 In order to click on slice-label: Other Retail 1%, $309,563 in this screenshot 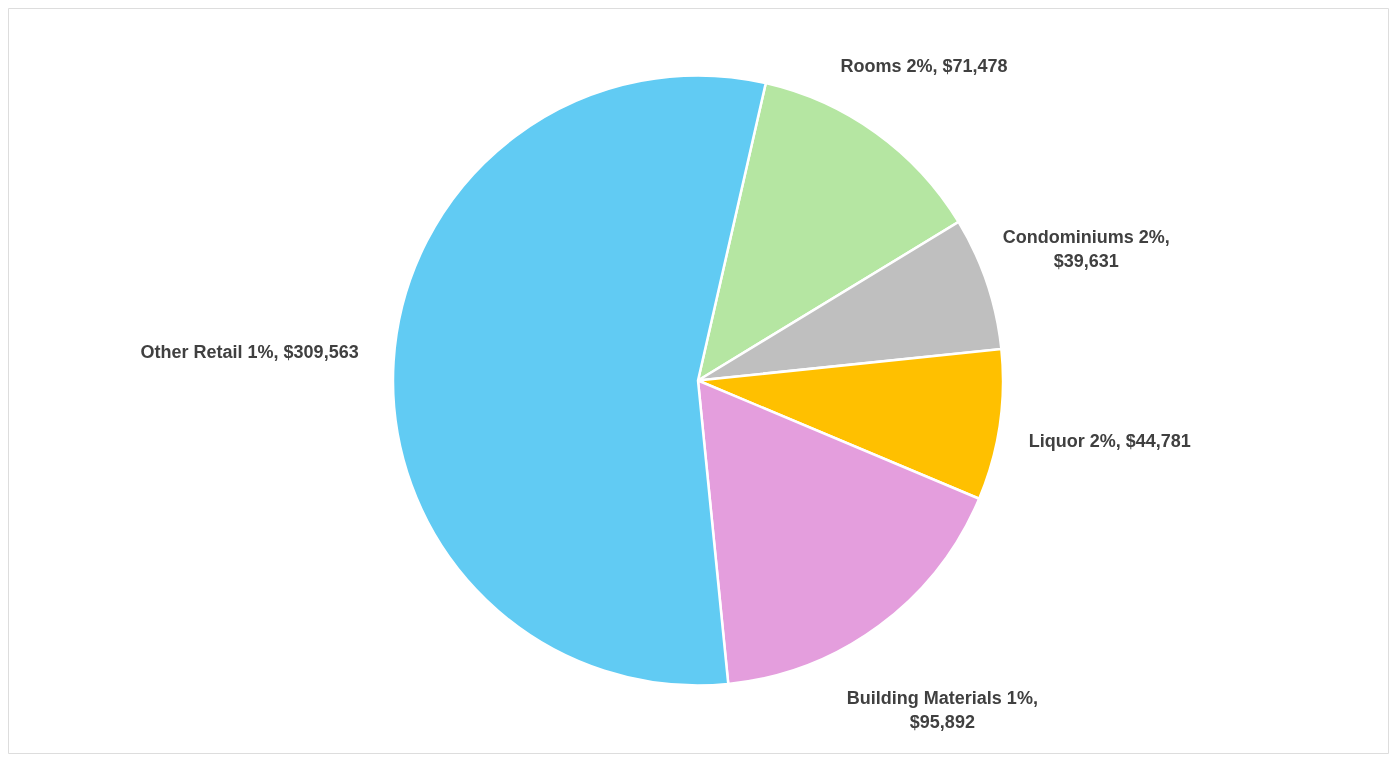, I will do `click(249, 351)`.